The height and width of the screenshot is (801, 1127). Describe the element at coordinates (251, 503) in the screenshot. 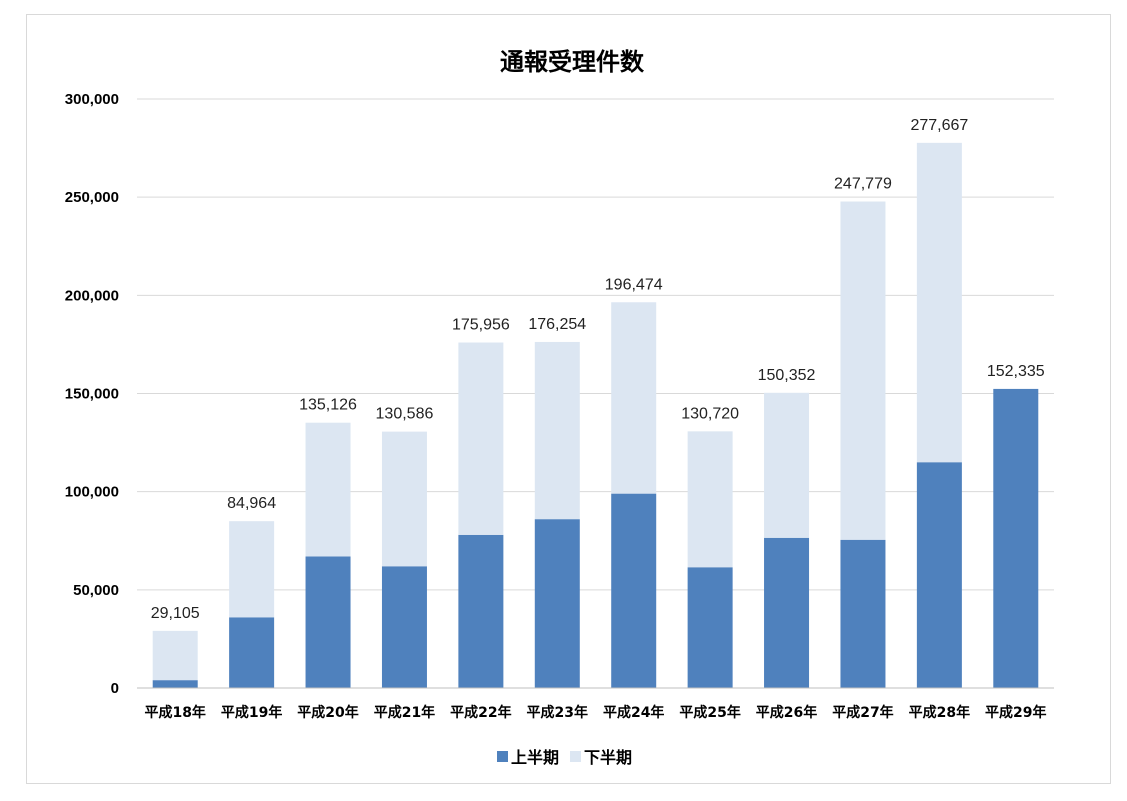

I see `total-data-label: 84,964` at that location.